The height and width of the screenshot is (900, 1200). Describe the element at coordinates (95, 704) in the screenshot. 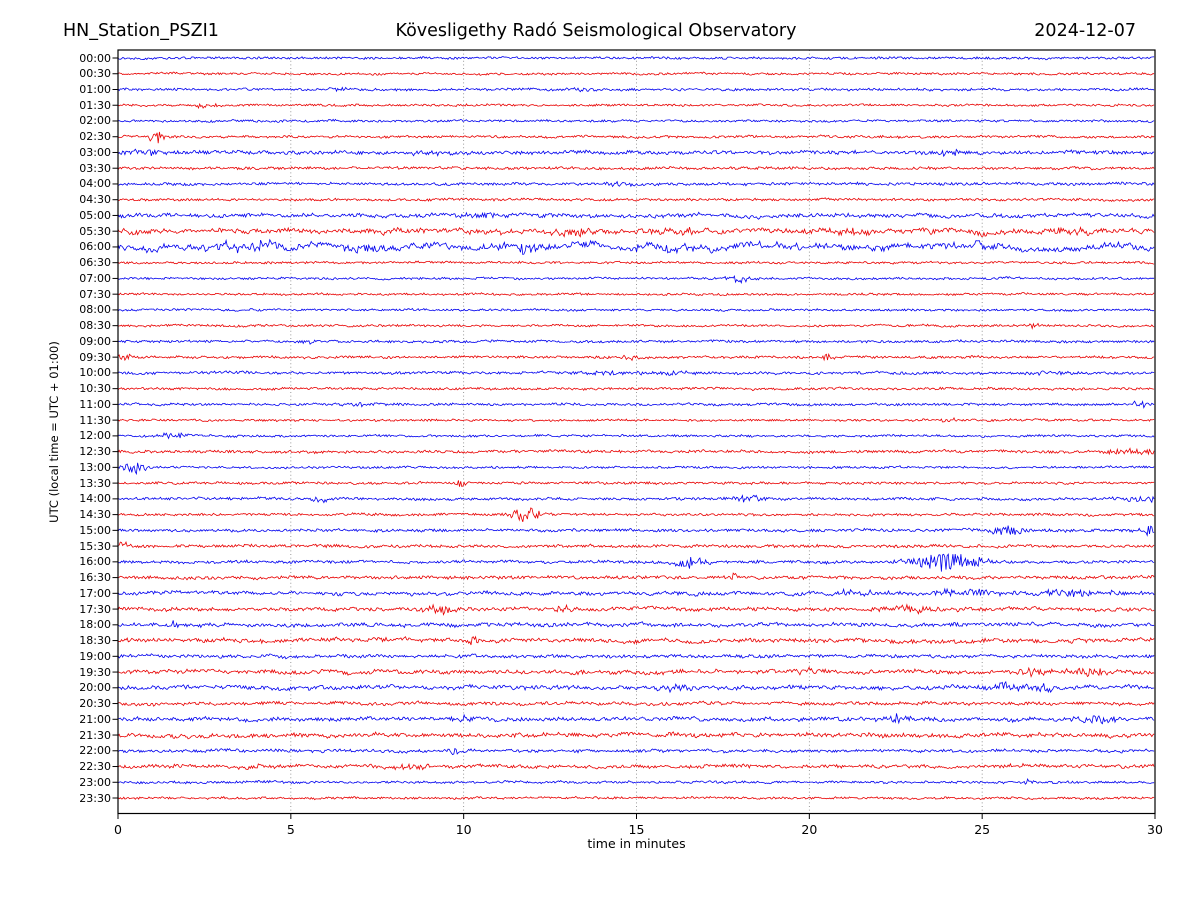

I see `row-time-label-2030: 20:30` at that location.